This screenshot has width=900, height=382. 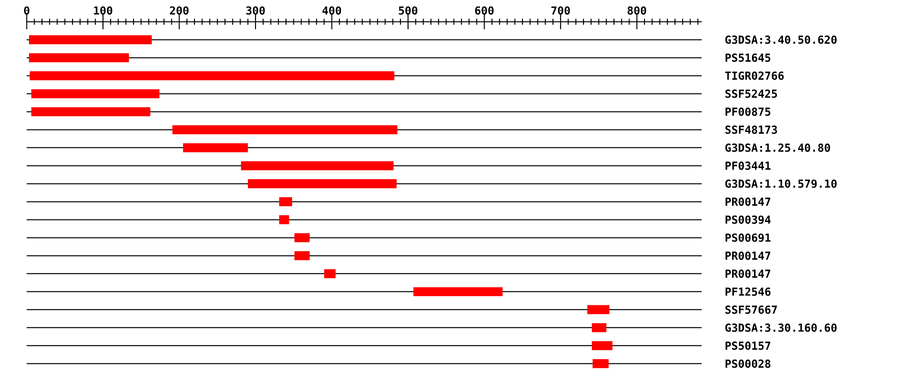 I want to click on x-tick-label: 700, so click(x=560, y=10).